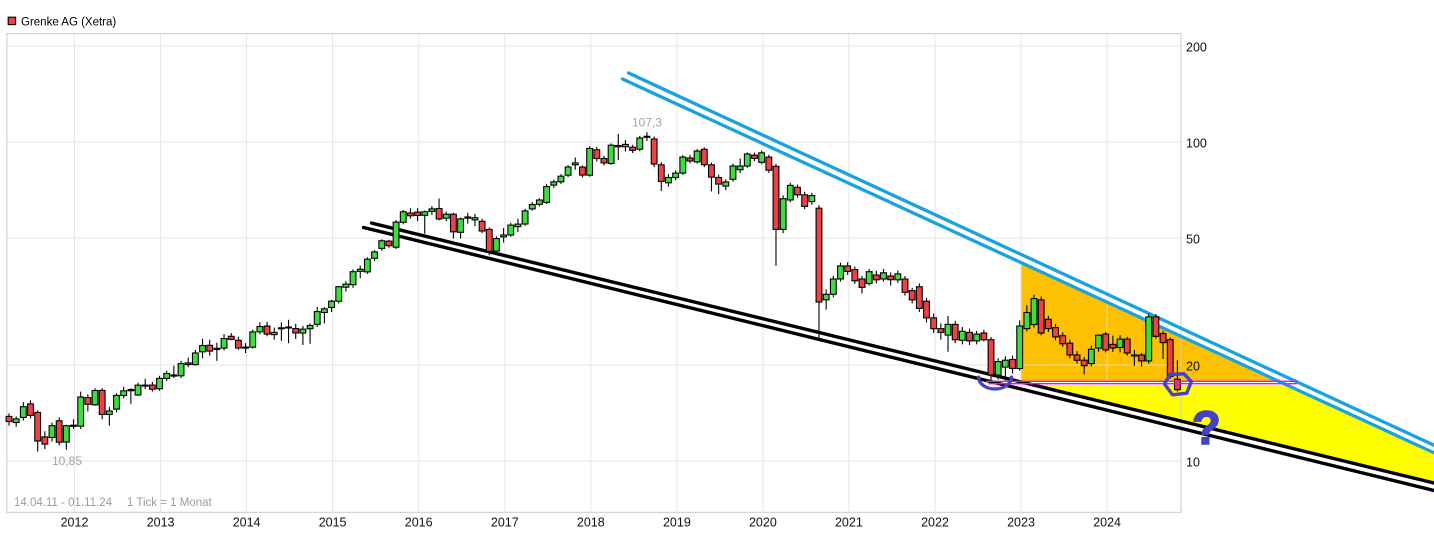  Describe the element at coordinates (935, 523) in the screenshot. I see `svg-text: 2022` at that location.